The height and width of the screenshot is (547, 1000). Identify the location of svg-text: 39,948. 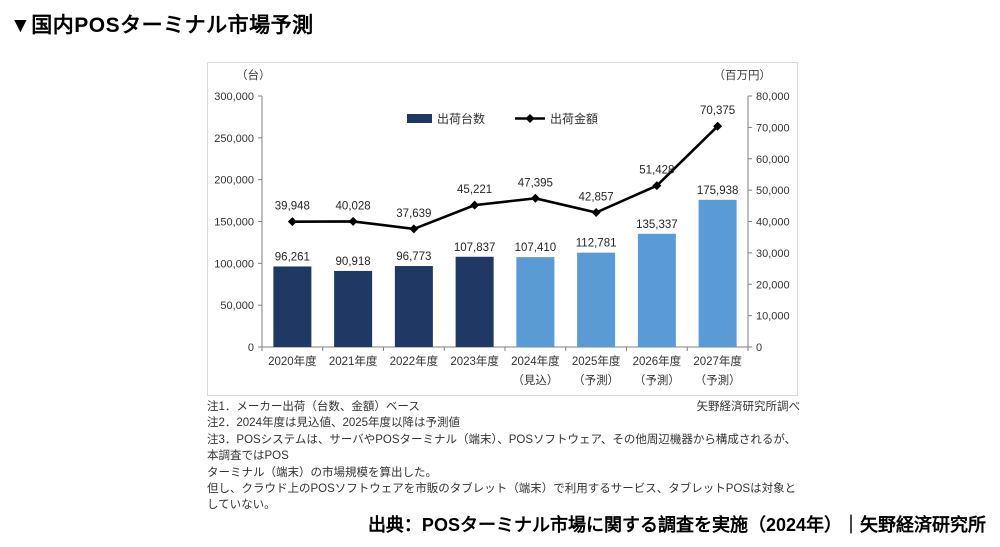
(292, 207).